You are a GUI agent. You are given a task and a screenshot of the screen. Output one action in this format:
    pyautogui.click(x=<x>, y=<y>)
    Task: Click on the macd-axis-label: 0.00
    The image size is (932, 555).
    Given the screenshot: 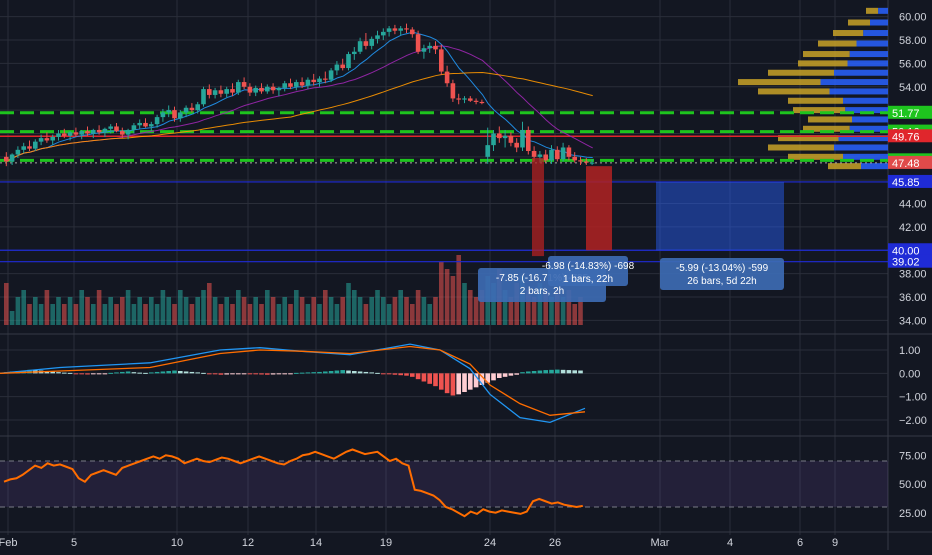 What is the action you would take?
    pyautogui.click(x=909, y=374)
    